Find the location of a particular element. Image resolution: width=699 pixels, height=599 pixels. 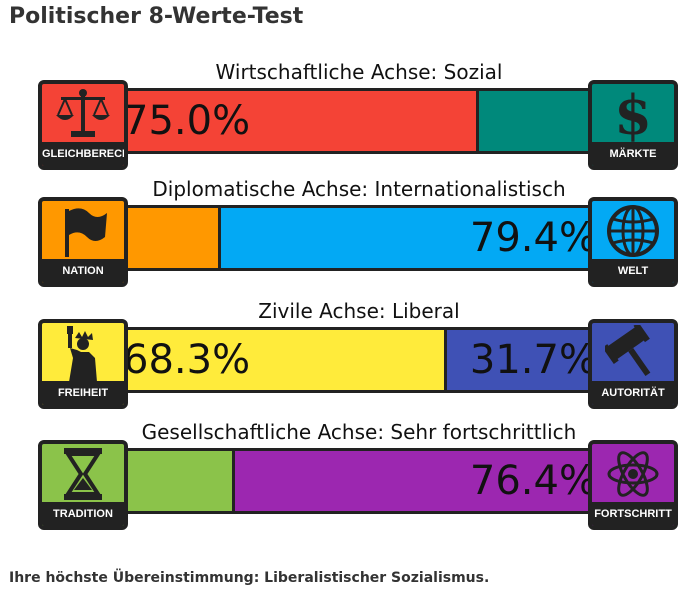

right-percent: 76.4% is located at coordinates (533, 481).